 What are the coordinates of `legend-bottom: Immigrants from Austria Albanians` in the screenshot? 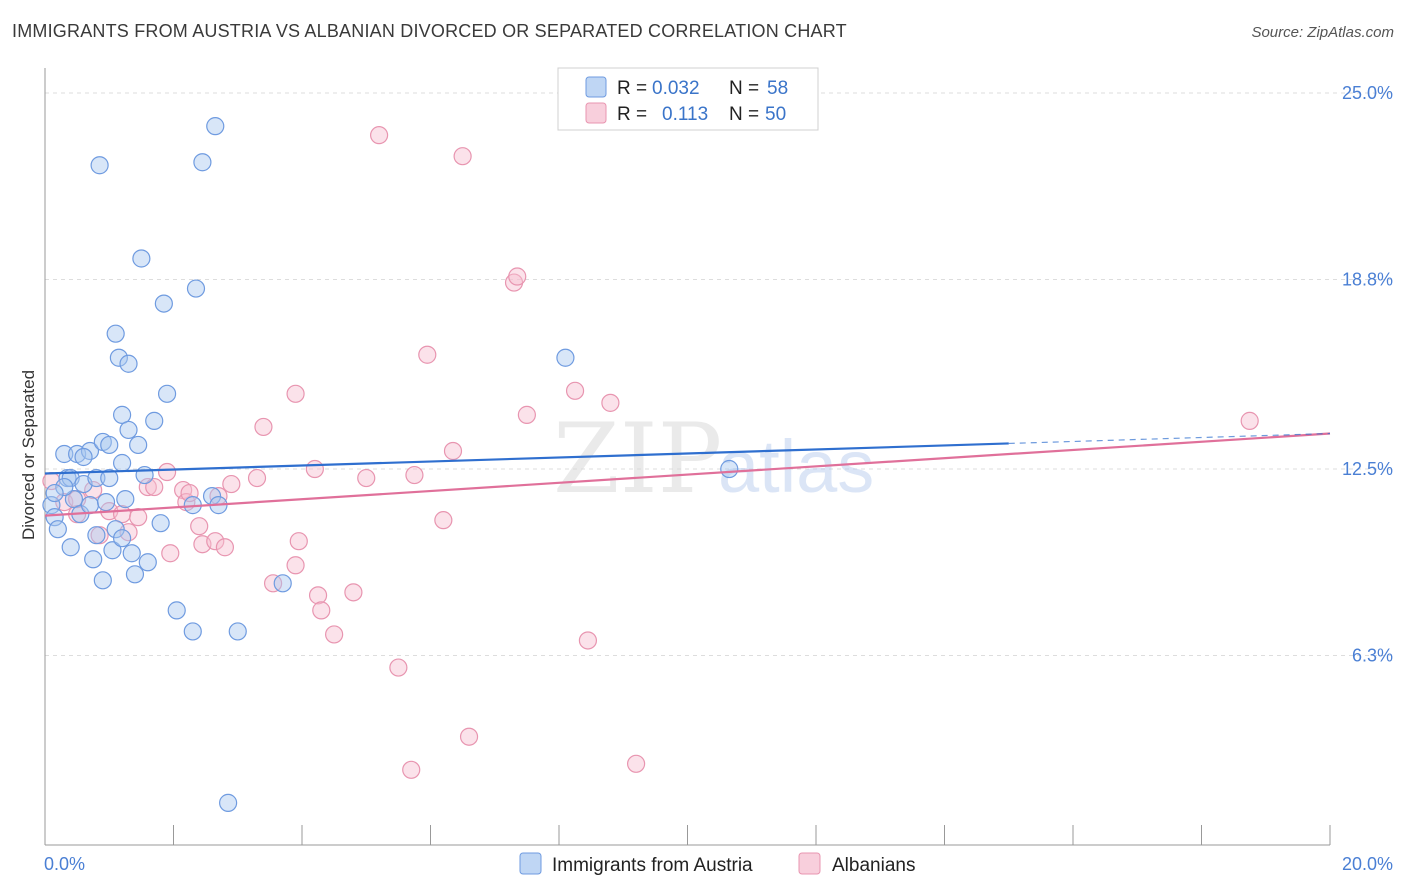 It's located at (717, 864).